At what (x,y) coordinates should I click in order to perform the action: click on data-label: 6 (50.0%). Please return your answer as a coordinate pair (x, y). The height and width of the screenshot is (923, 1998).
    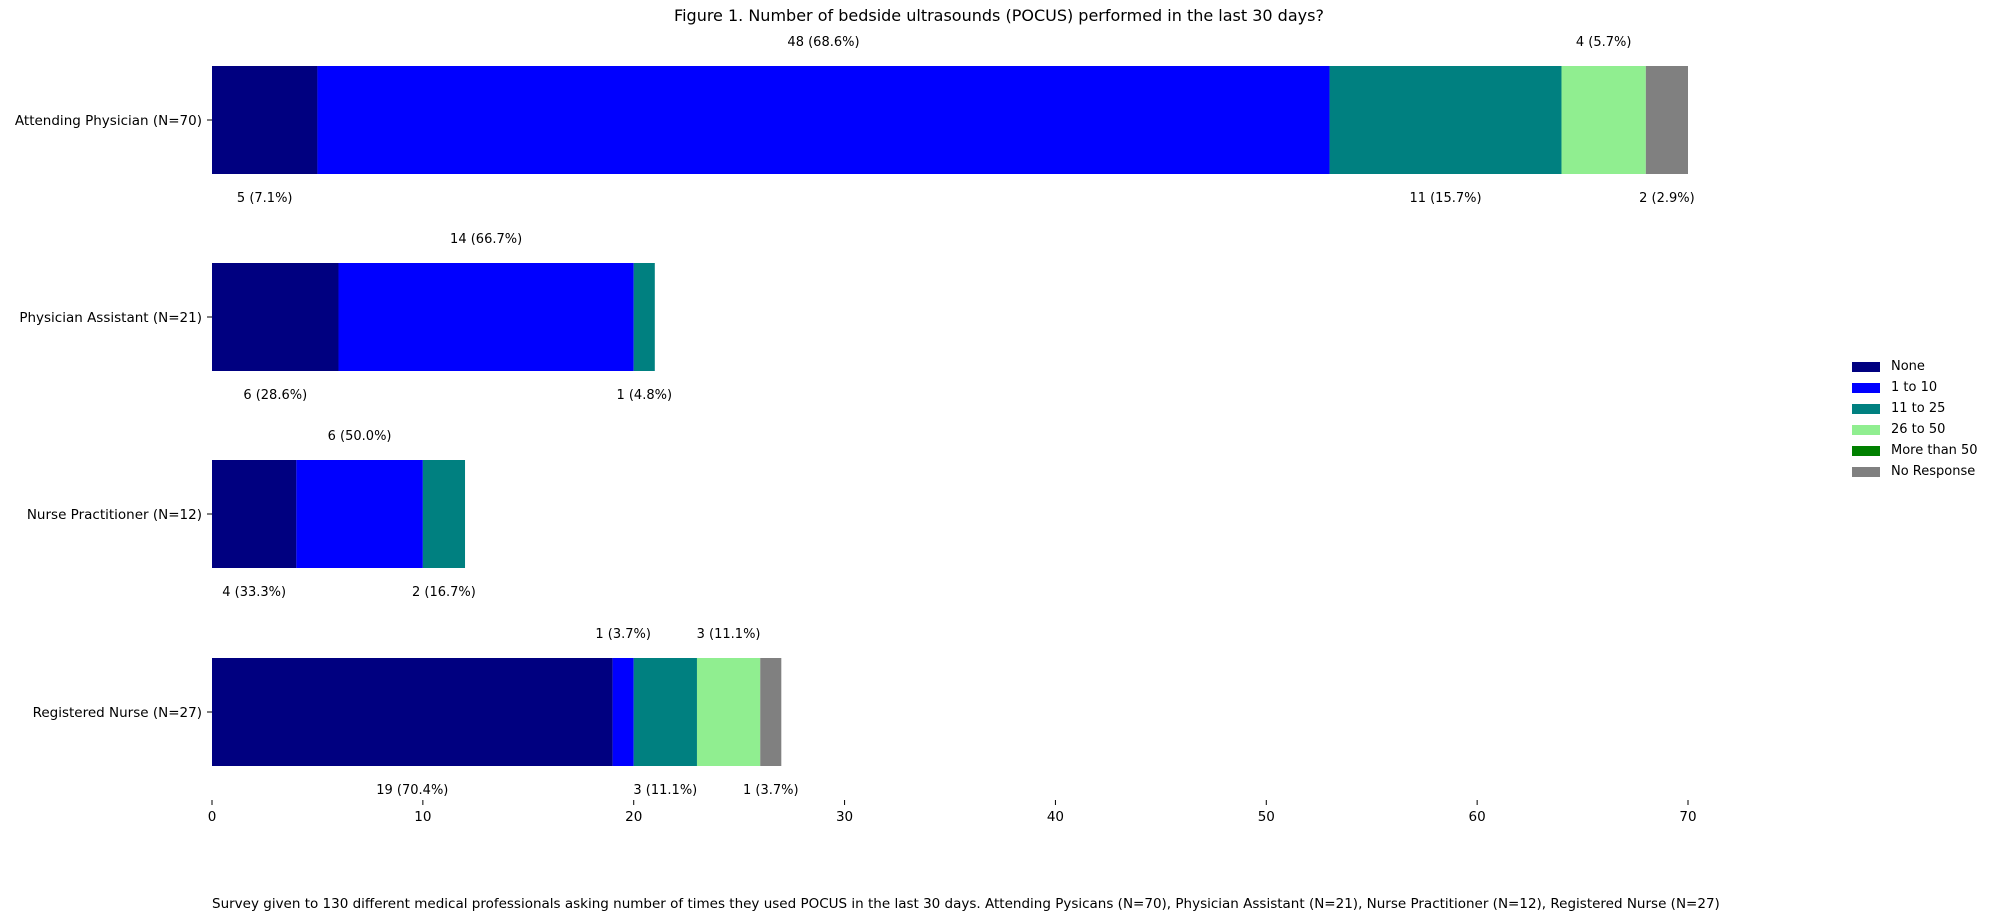
    Looking at the image, I should click on (360, 436).